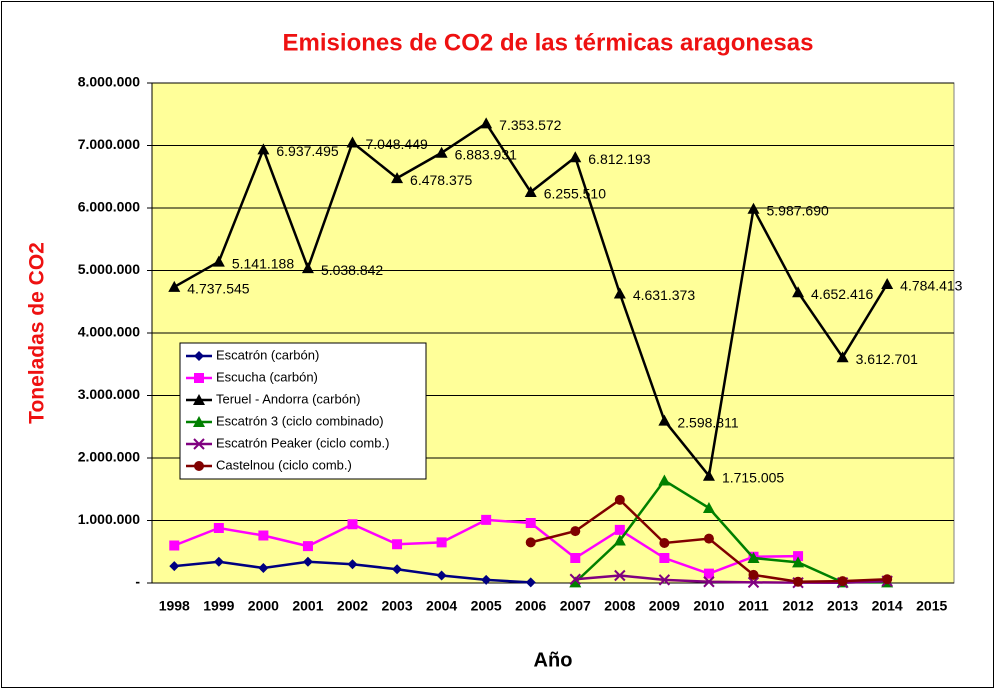  I want to click on x-tick-label: 1998, so click(174, 606).